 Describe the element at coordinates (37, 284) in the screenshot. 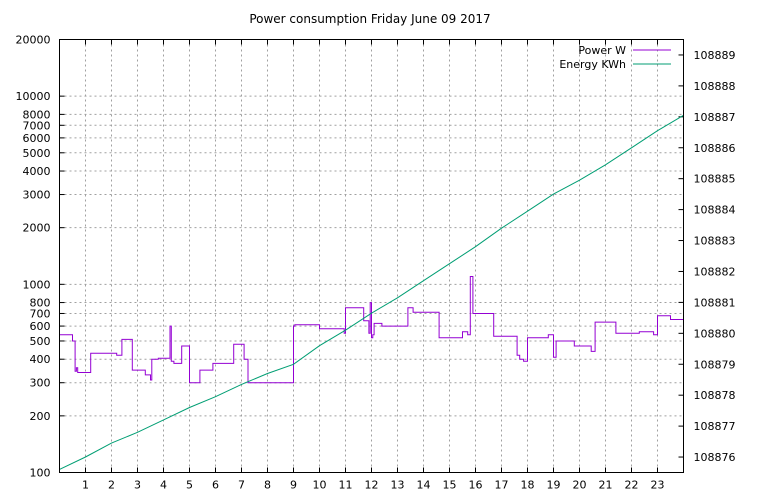

I see `y-tick-label: 1000` at that location.